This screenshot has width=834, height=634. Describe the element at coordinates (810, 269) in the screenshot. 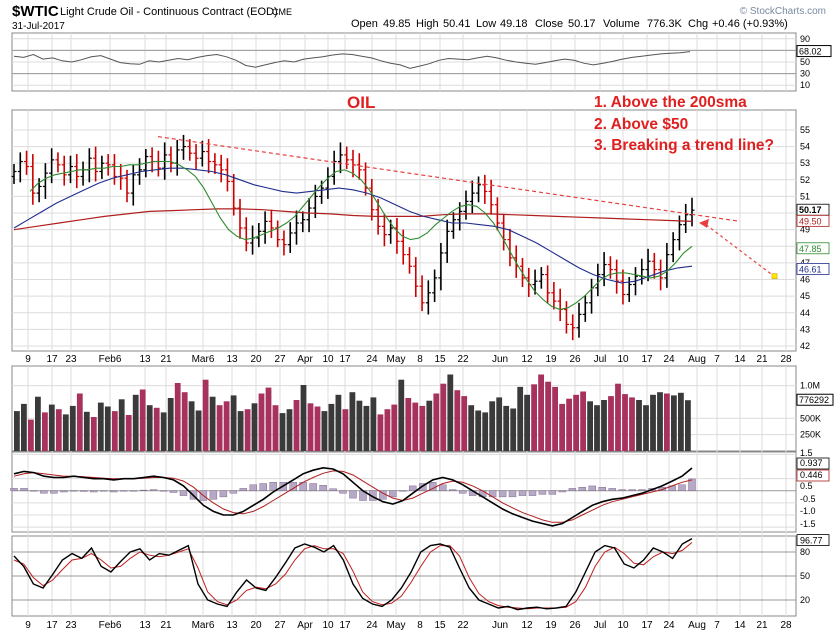

I see `price-label: 46.61` at that location.